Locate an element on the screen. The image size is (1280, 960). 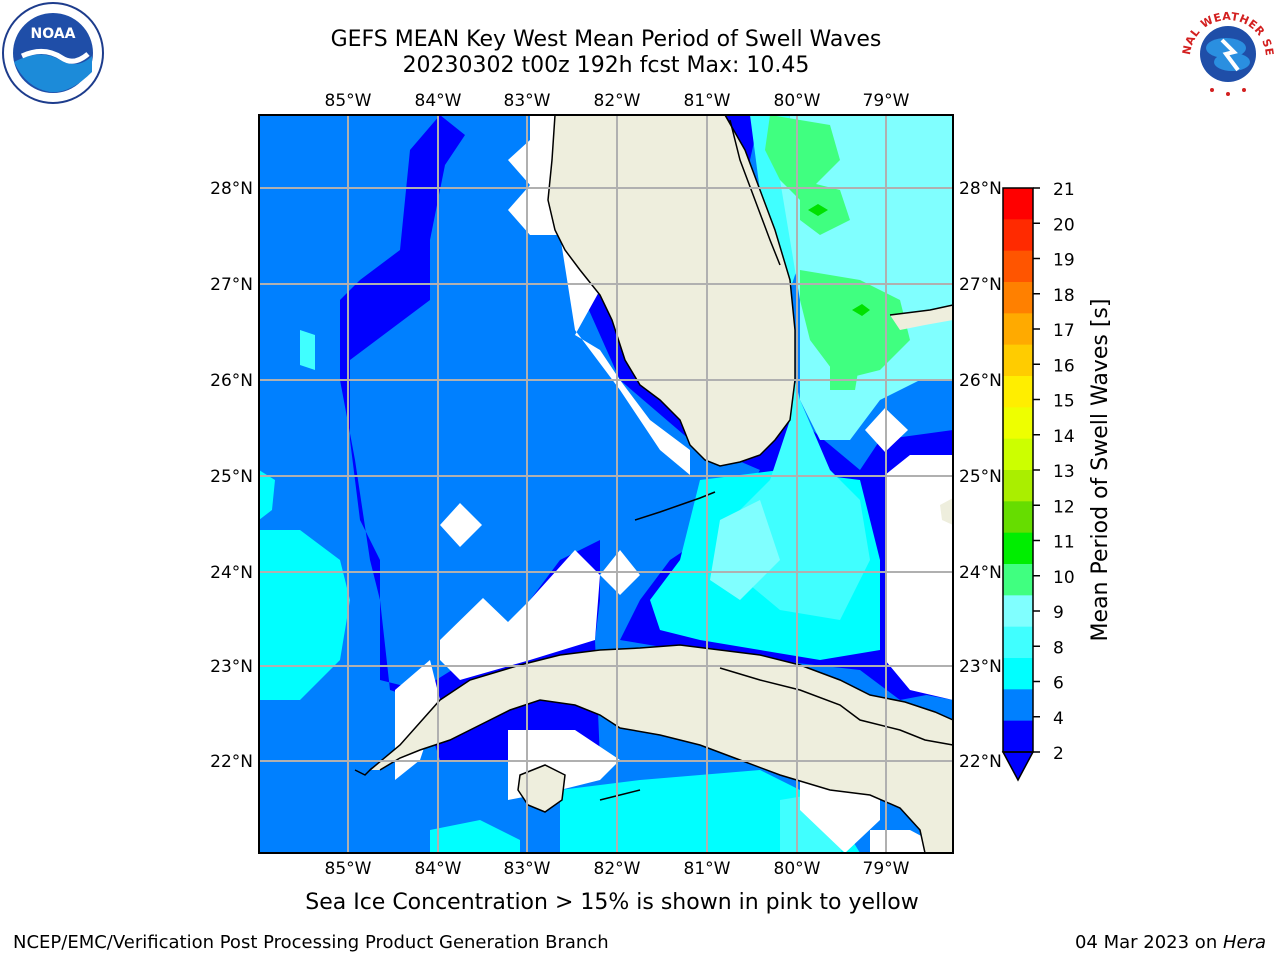
colorbar-tick-label: 8 is located at coordinates (1058, 648).